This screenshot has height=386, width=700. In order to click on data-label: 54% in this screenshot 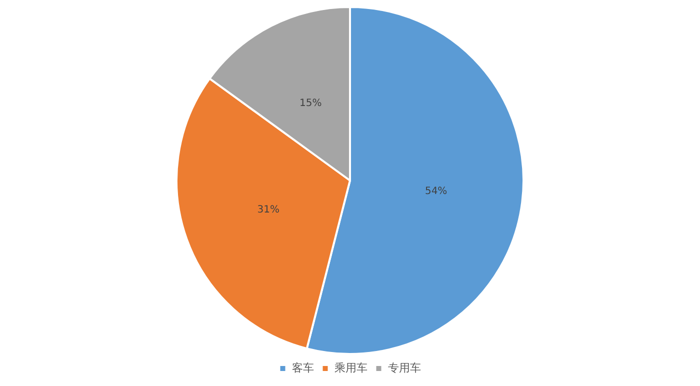, I will do `click(436, 191)`.